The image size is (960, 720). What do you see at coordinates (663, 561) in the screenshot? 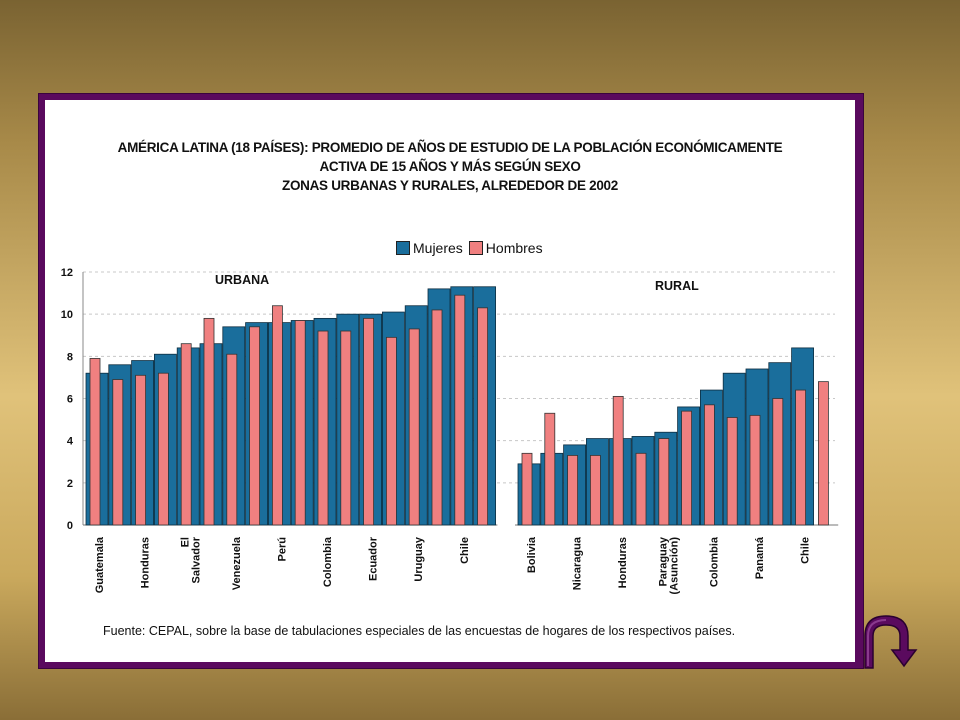
I see `x-tick-label: Paraguay` at bounding box center [663, 561].